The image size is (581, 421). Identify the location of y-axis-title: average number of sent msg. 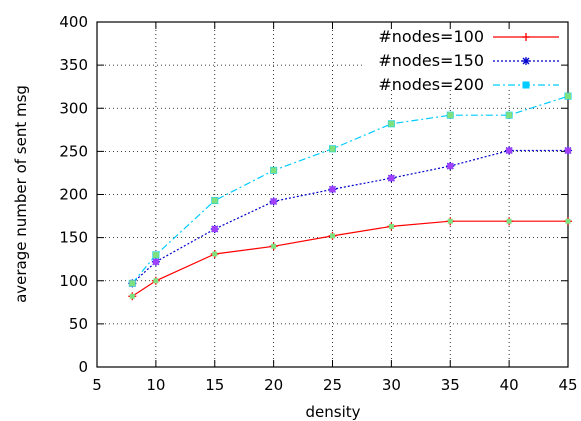
(21, 194).